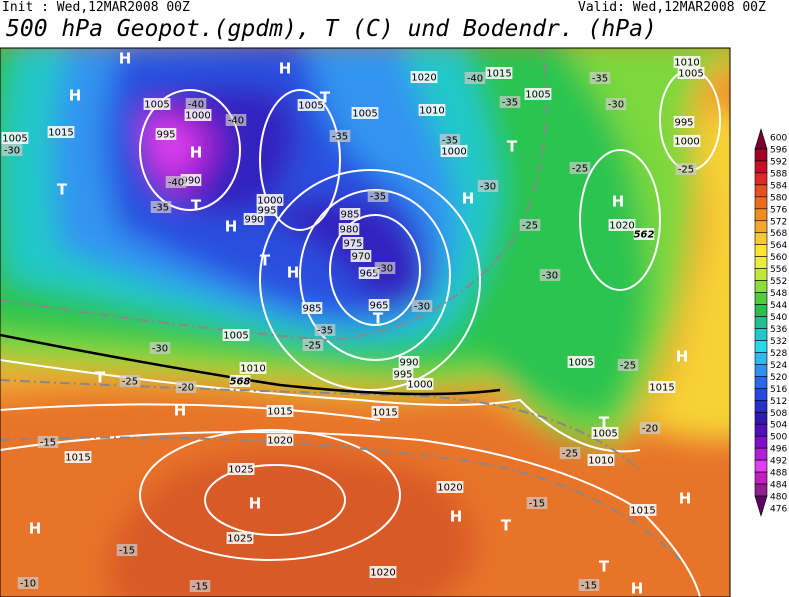 This screenshot has height=597, width=789. I want to click on colorbar-cap, so click(761, 138).